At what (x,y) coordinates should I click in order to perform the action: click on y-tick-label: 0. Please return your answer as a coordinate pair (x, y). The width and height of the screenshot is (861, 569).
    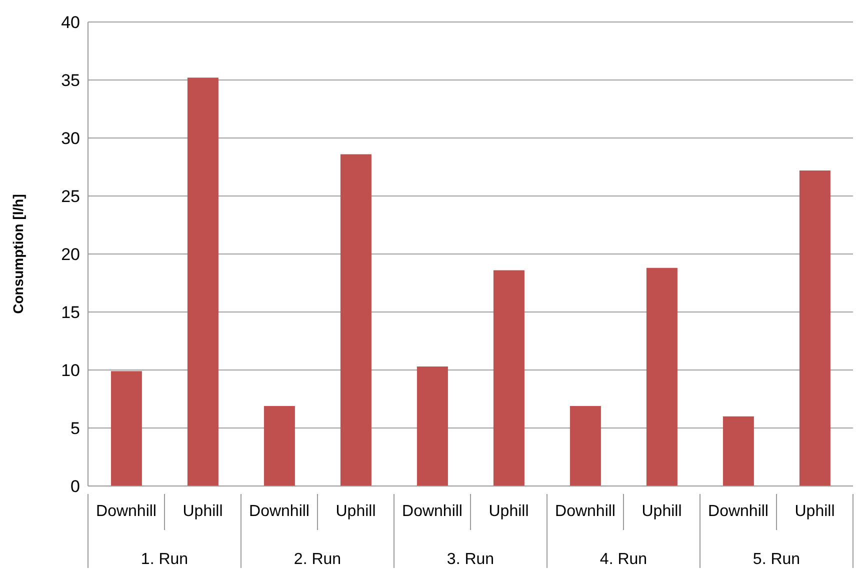
    Looking at the image, I should click on (75, 486).